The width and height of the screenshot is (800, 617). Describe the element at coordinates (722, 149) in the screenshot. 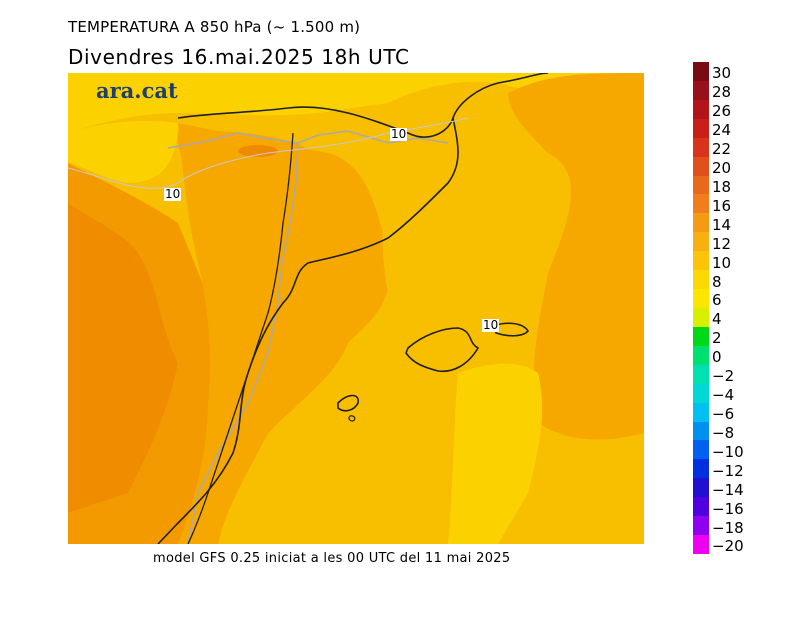

I see `color-scale-label: 22` at that location.